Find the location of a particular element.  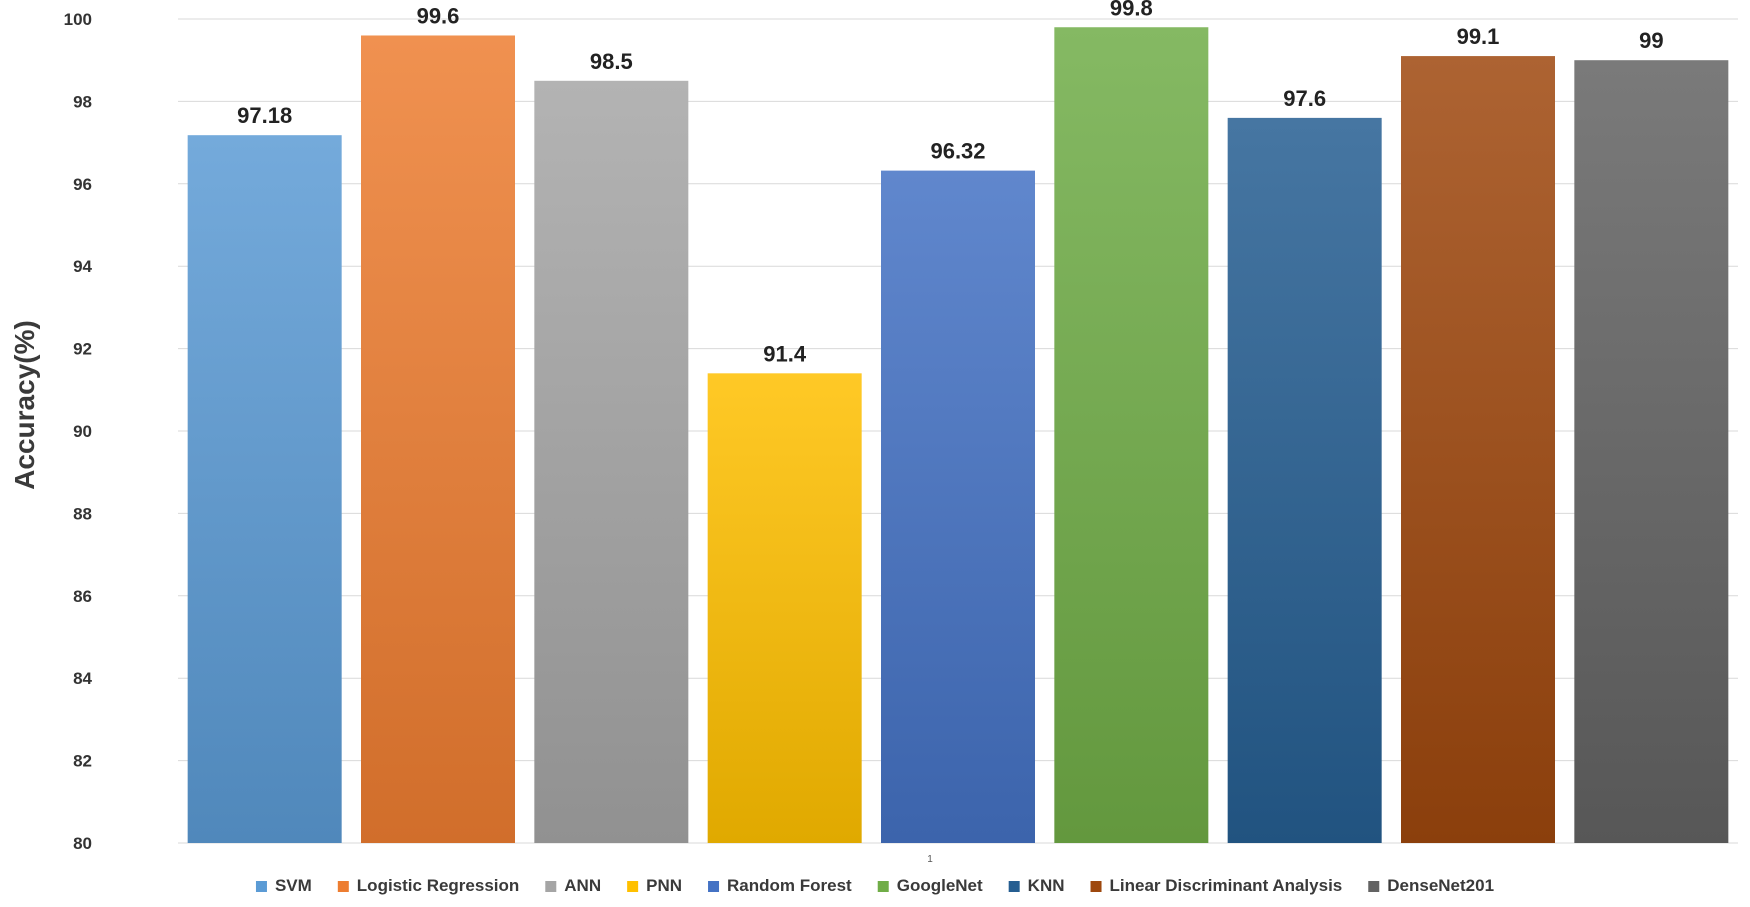

legend-label: DenseNet201 is located at coordinates (1440, 885).